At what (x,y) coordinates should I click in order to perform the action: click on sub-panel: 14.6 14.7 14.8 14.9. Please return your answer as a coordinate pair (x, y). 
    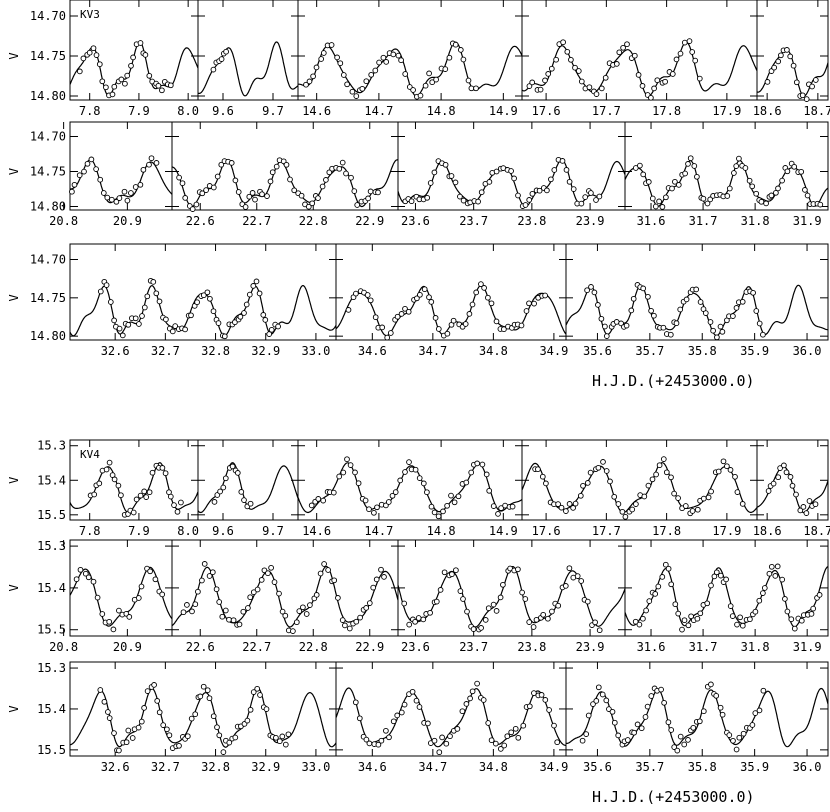
    Looking at the image, I should click on (407, 489).